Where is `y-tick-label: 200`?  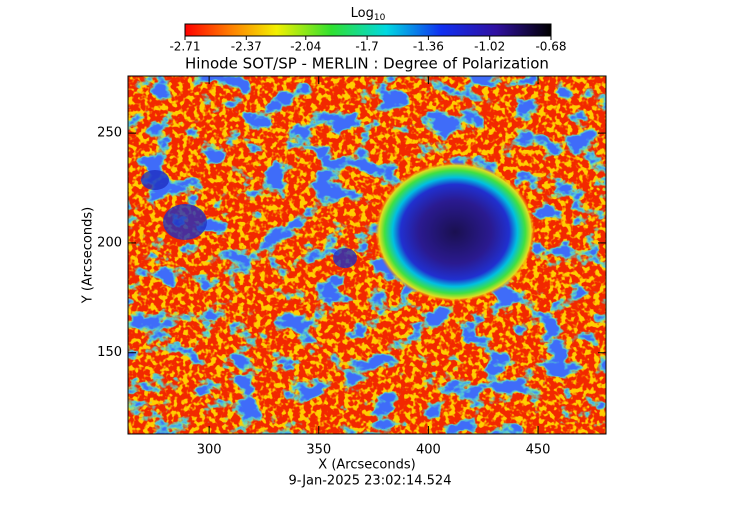
y-tick-label: 200 is located at coordinates (109, 242).